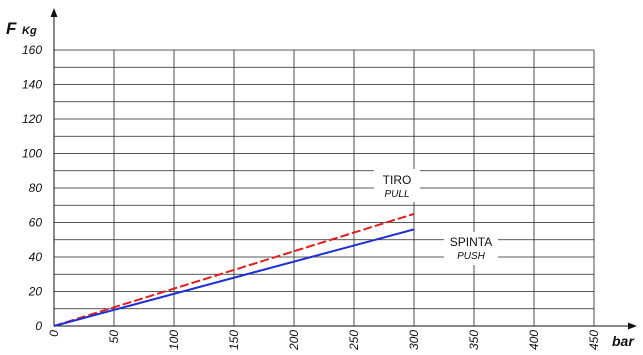 The width and height of the screenshot is (643, 355). What do you see at coordinates (234, 340) in the screenshot?
I see `x-tick-label: 150` at bounding box center [234, 340].